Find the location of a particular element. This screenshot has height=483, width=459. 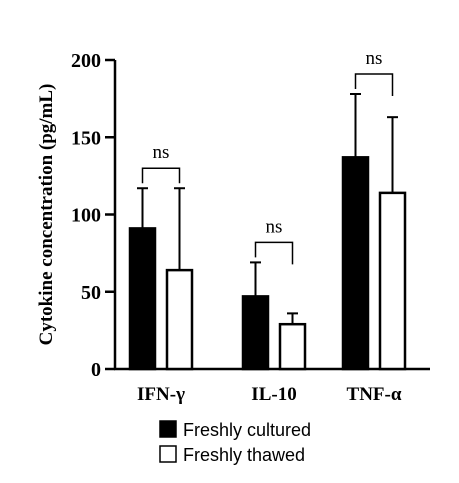

legend-label: Freshly thawed is located at coordinates (244, 455).